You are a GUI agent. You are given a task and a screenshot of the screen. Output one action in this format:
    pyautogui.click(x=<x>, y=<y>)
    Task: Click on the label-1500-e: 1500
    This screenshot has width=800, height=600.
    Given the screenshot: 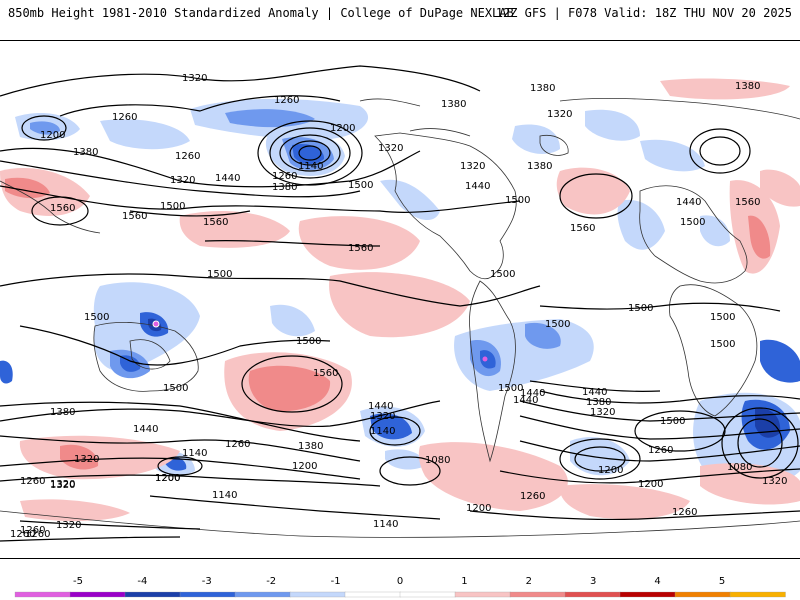 What is the action you would take?
    pyautogui.click(x=692, y=222)
    